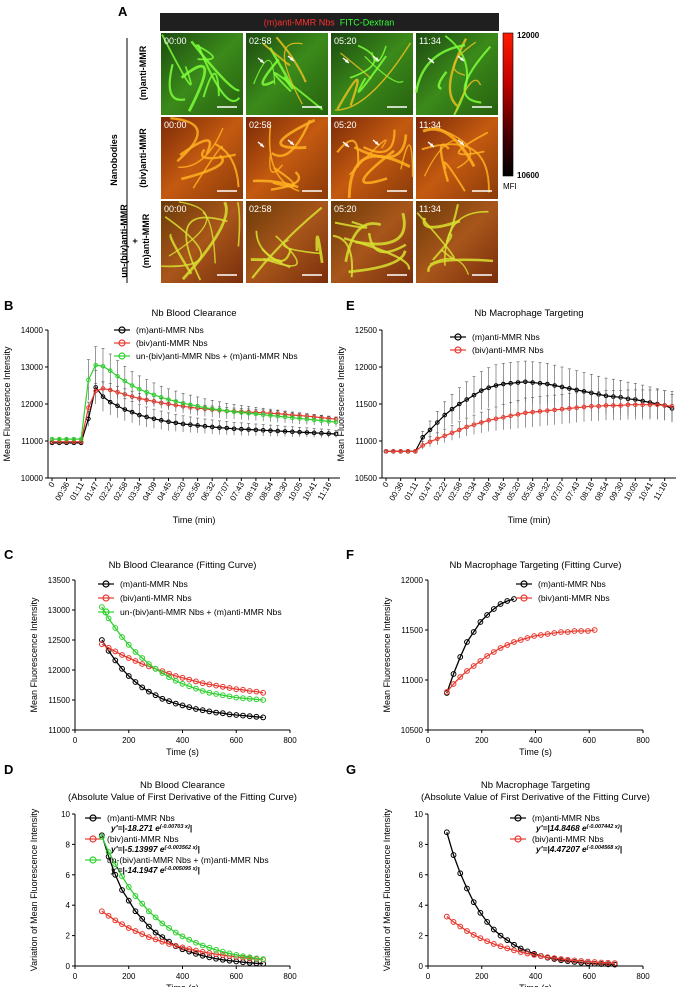 The width and height of the screenshot is (682, 987). I want to click on legend-label: un-(biv)anti-MMR Nbs + (m)anti-MMR Nbs, so click(217, 356).